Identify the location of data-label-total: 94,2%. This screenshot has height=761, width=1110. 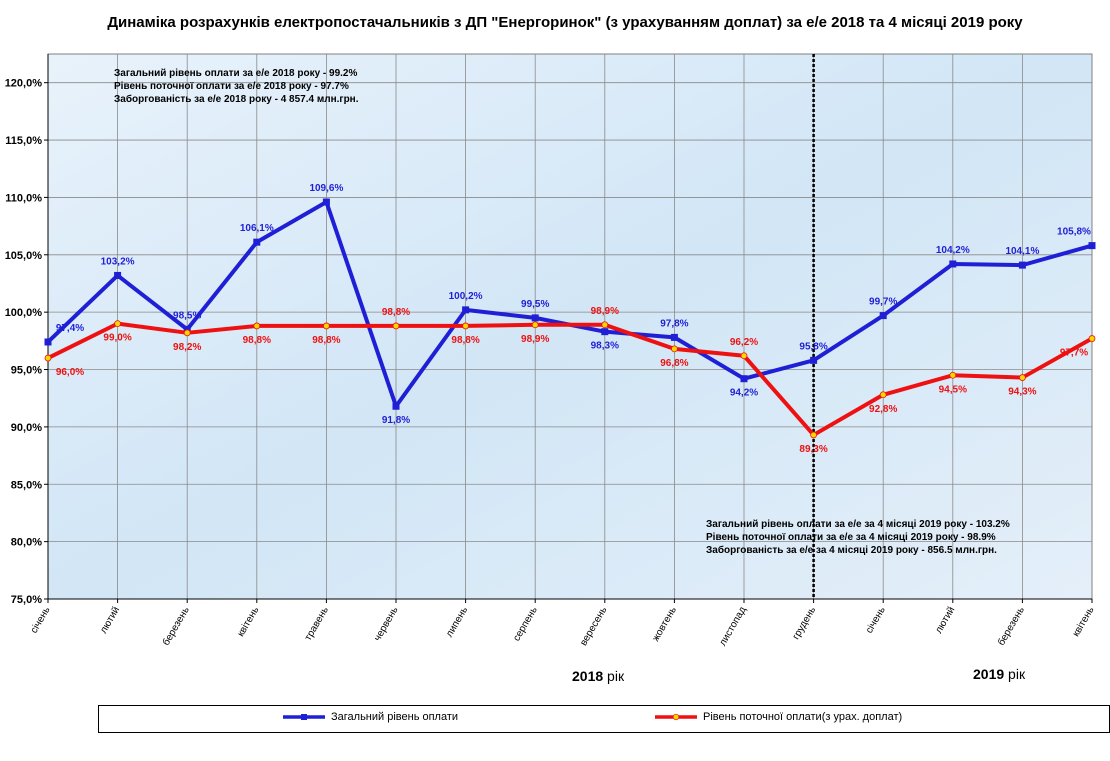
(744, 393).